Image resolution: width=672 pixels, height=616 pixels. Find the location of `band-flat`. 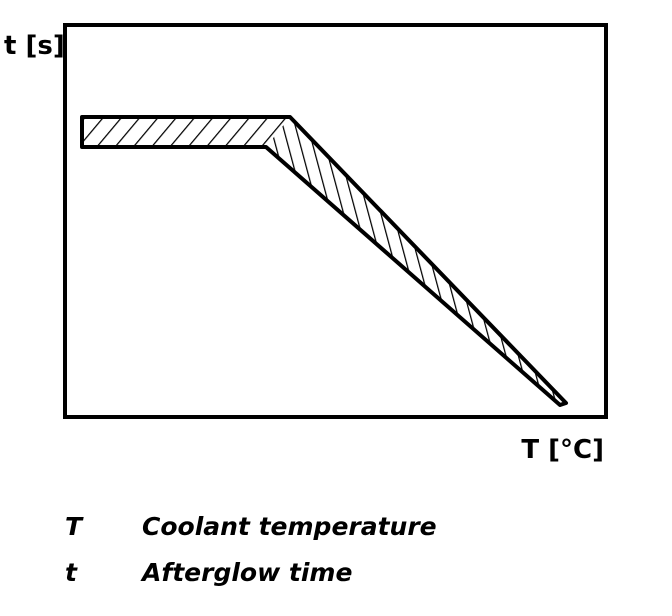

band-flat is located at coordinates (186, 132).